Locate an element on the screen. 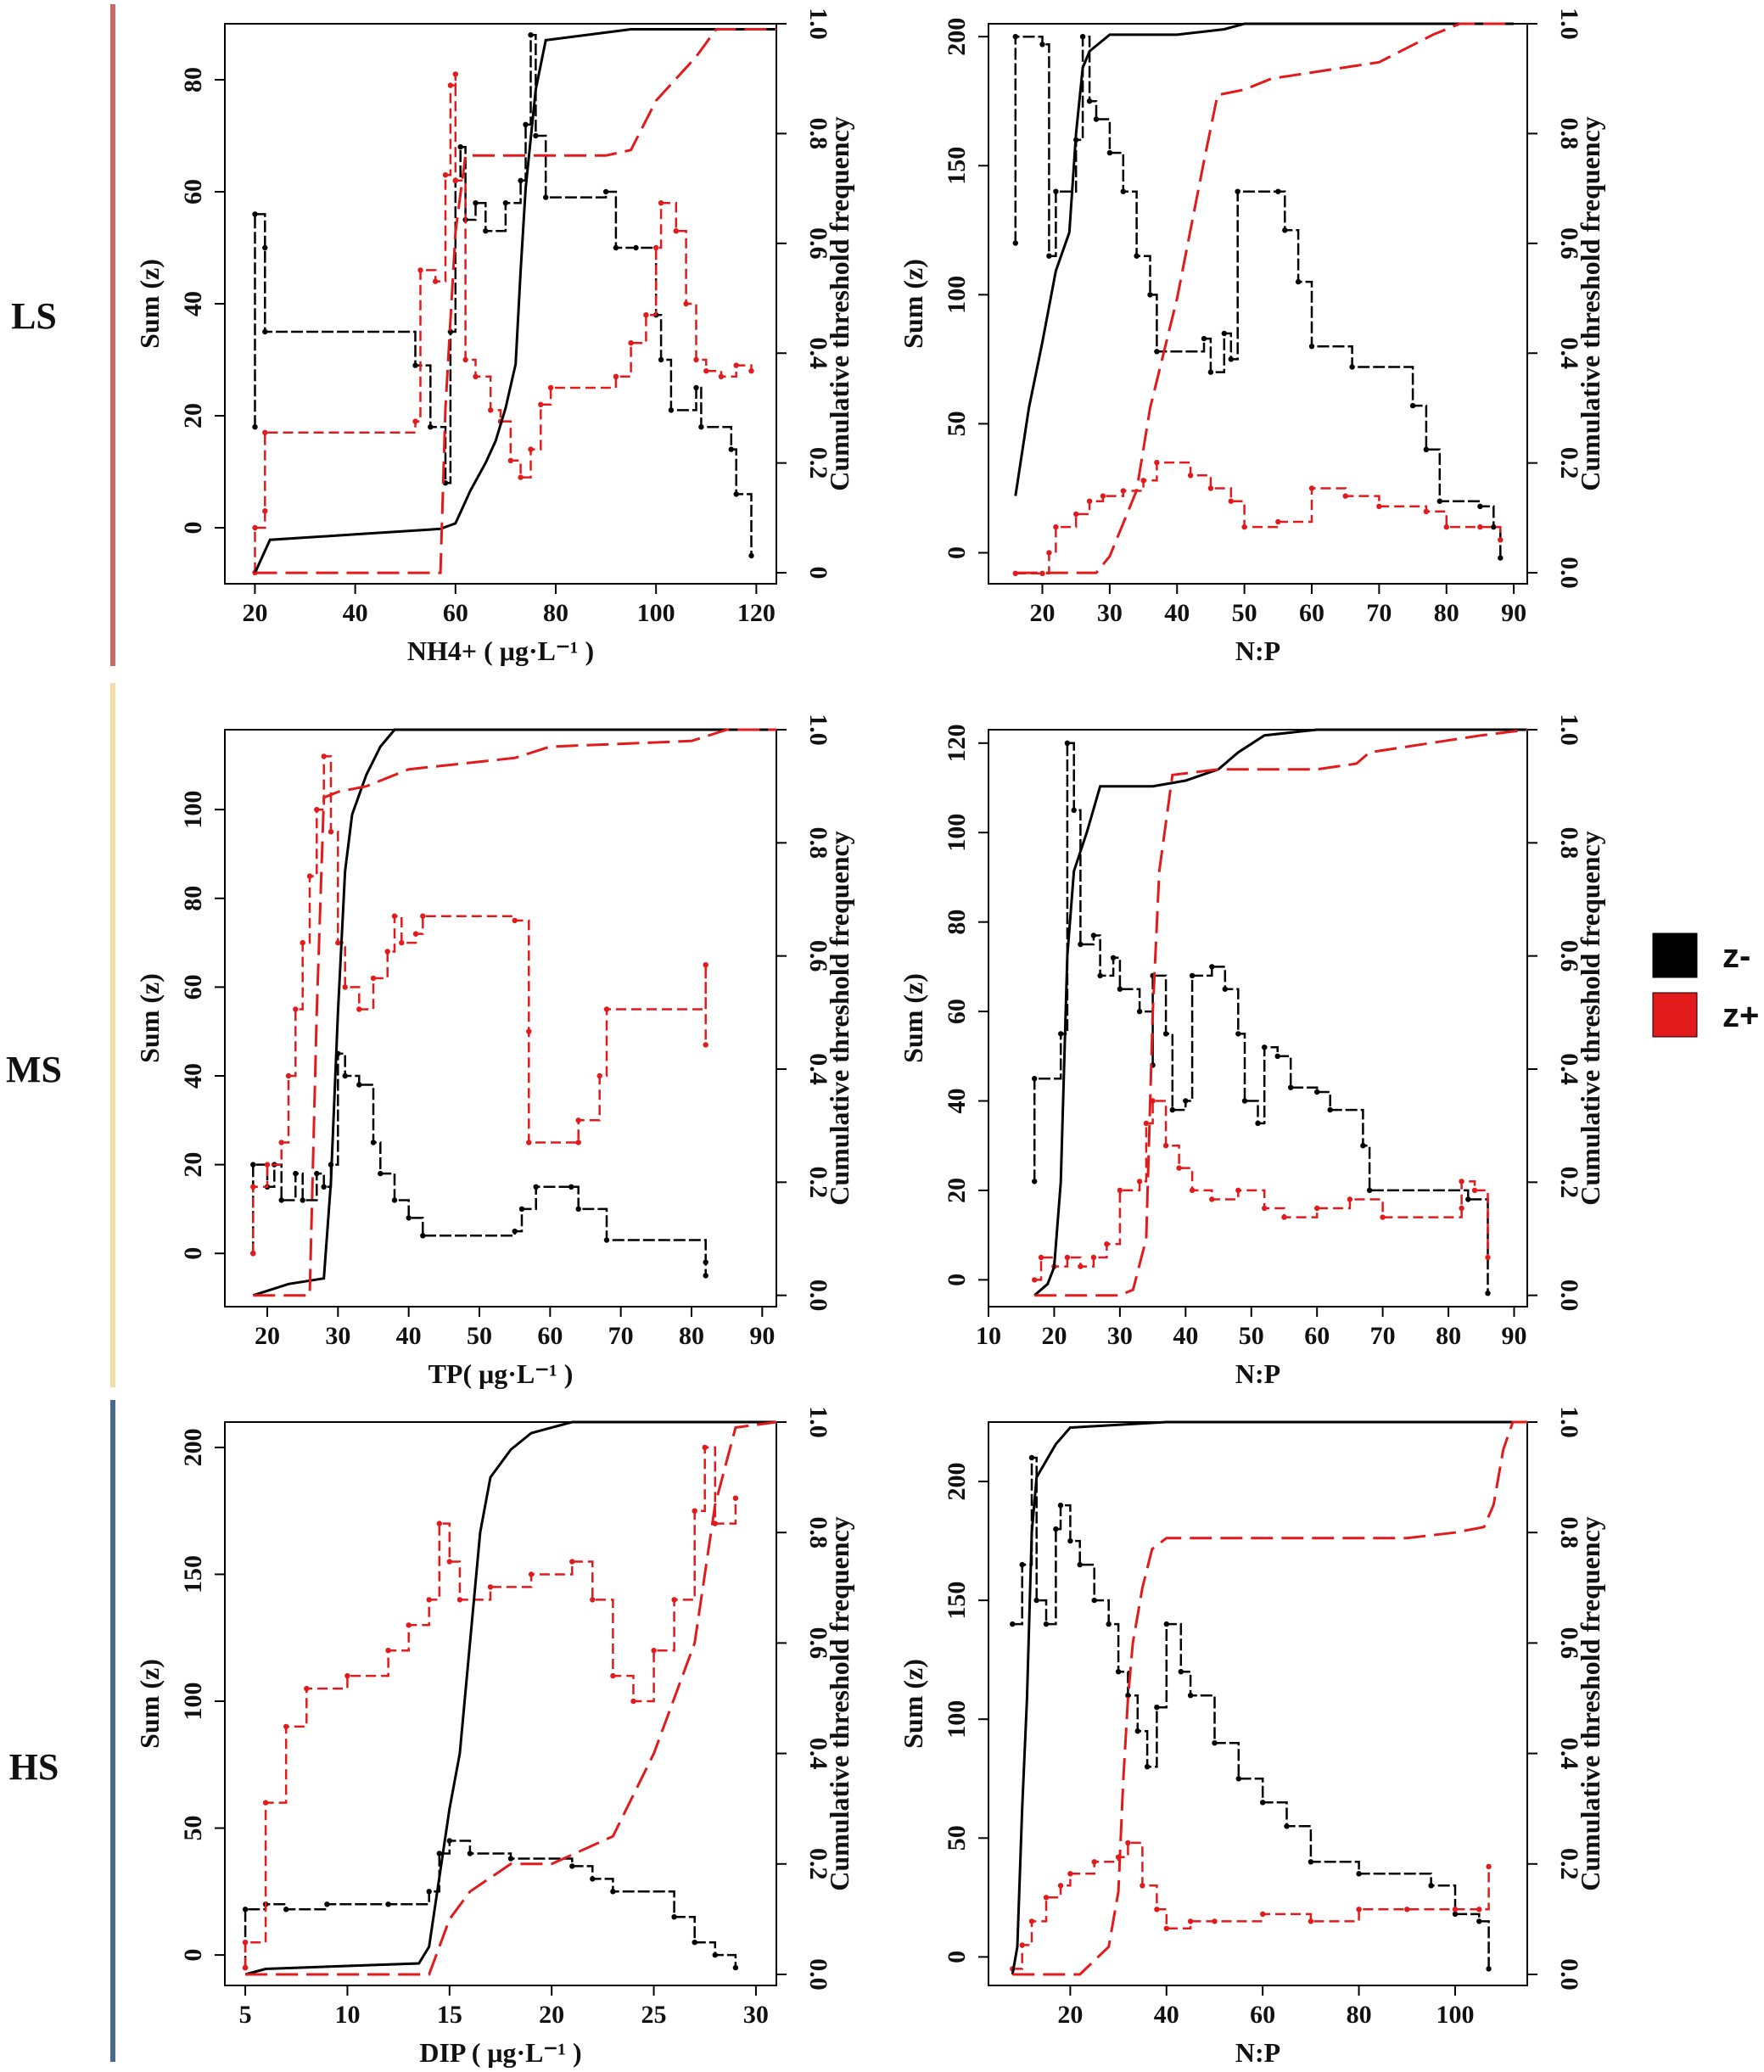 Image resolution: width=1764 pixels, height=2072 pixels. x-tick-label: 10 is located at coordinates (347, 2015).